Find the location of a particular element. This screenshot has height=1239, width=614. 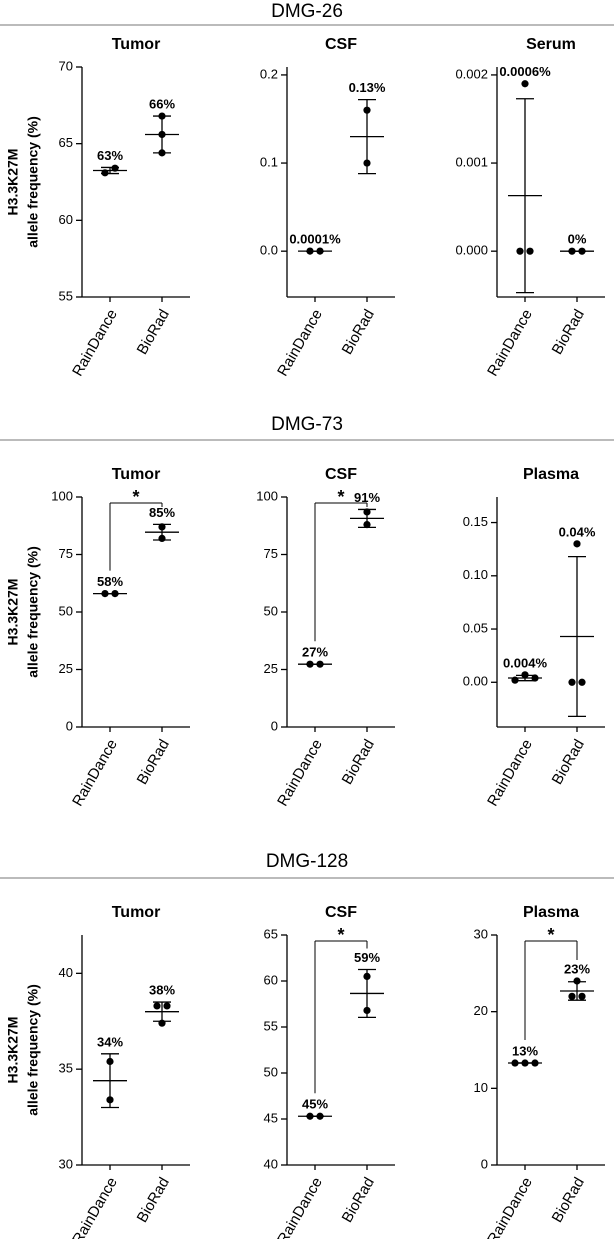

value-label: 66% is located at coordinates (162, 104).